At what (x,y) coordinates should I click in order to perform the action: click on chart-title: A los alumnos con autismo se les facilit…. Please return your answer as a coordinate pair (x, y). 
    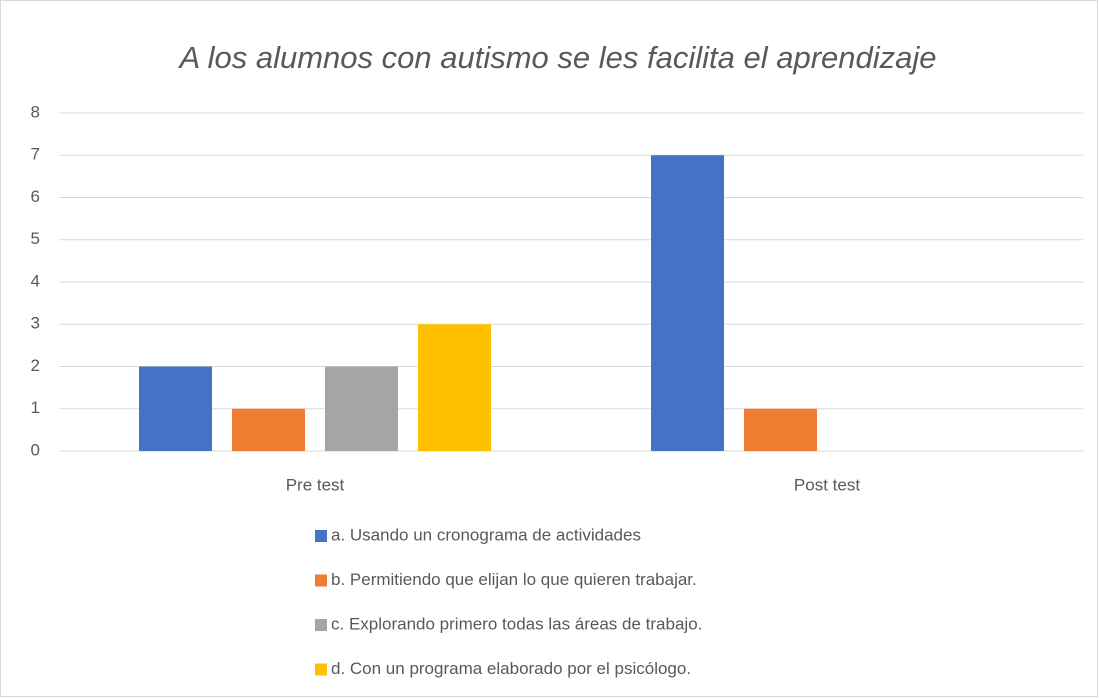
    Looking at the image, I should click on (556, 57).